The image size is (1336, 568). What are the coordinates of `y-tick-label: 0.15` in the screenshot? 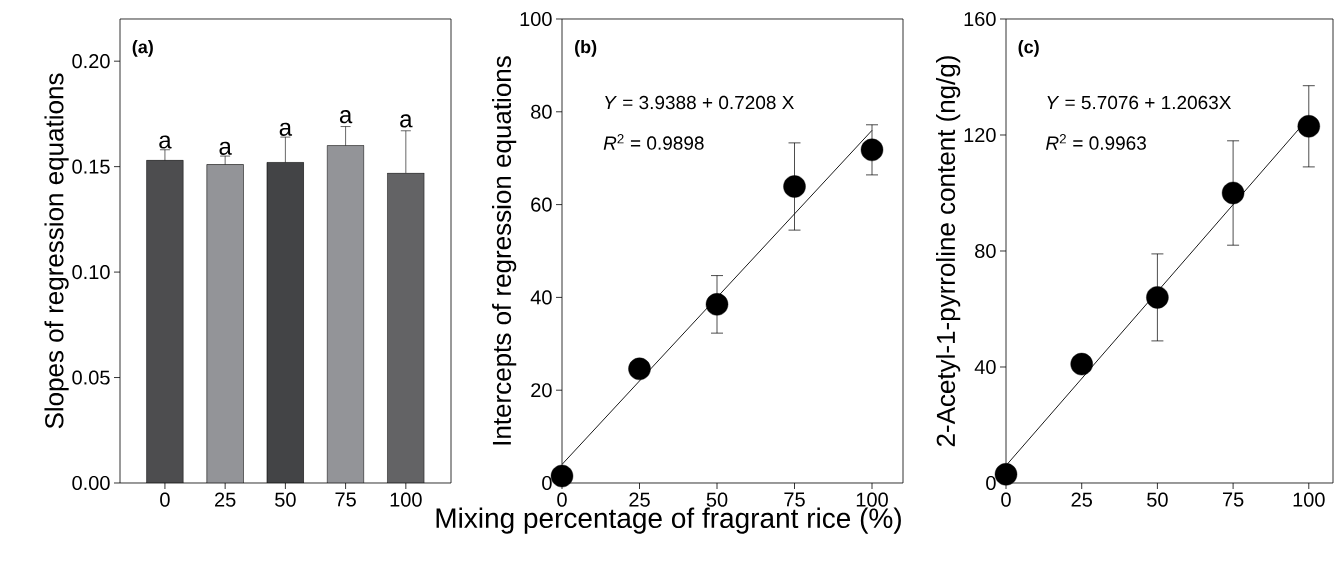 It's located at (91, 166).